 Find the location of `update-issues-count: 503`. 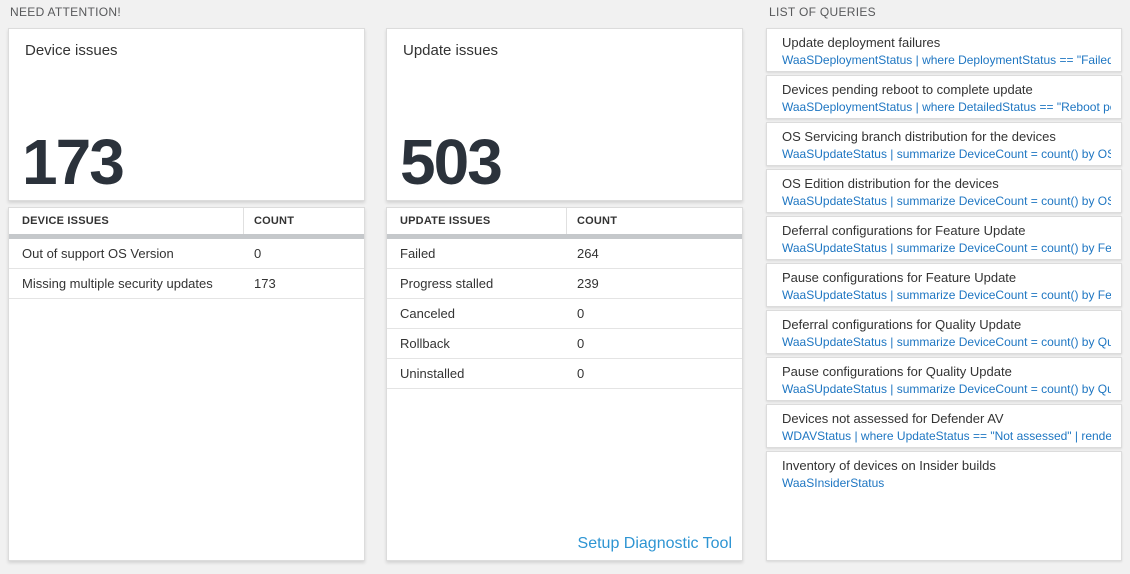

update-issues-count: 503 is located at coordinates (451, 162).